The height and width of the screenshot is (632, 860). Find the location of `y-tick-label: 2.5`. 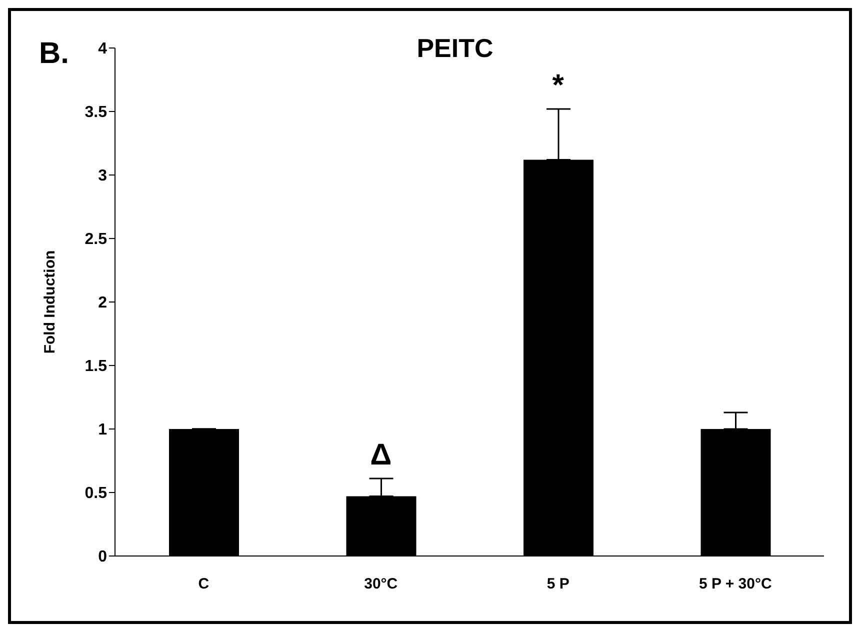

y-tick-label: 2.5 is located at coordinates (96, 239).